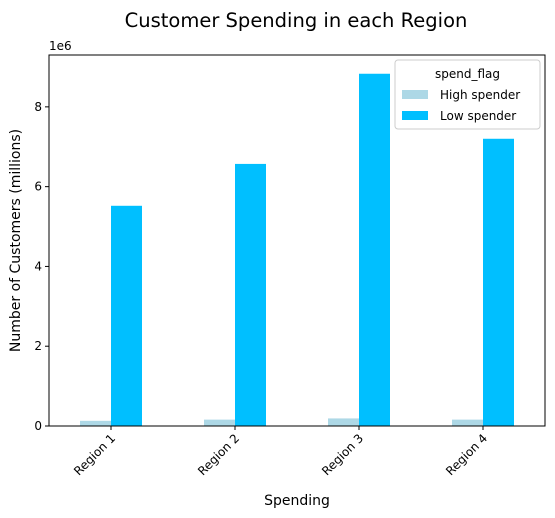 This screenshot has width=555, height=518. Describe the element at coordinates (478, 116) in the screenshot. I see `legend-label-low-spender: Low spender` at that location.